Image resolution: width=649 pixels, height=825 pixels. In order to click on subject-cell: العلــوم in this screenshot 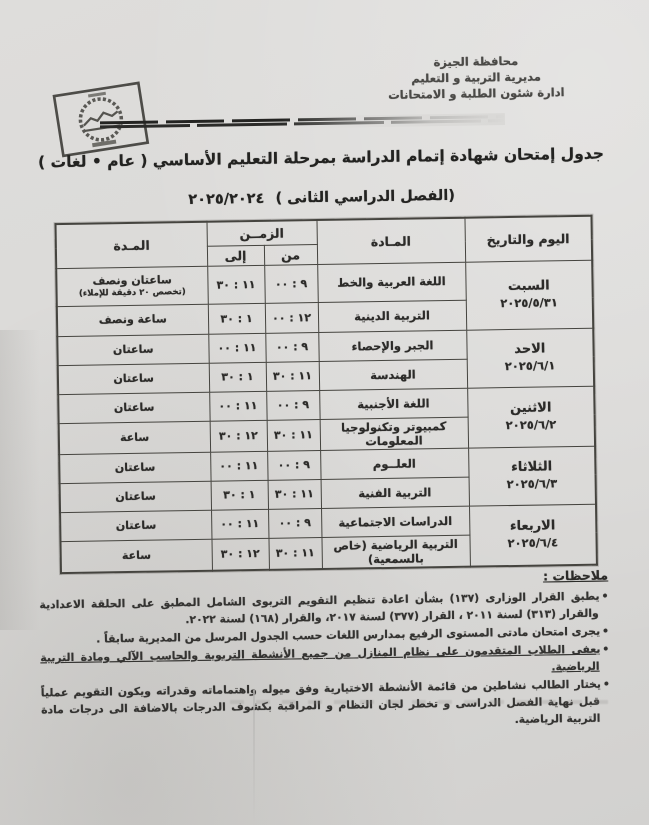, I will do `click(394, 463)`.